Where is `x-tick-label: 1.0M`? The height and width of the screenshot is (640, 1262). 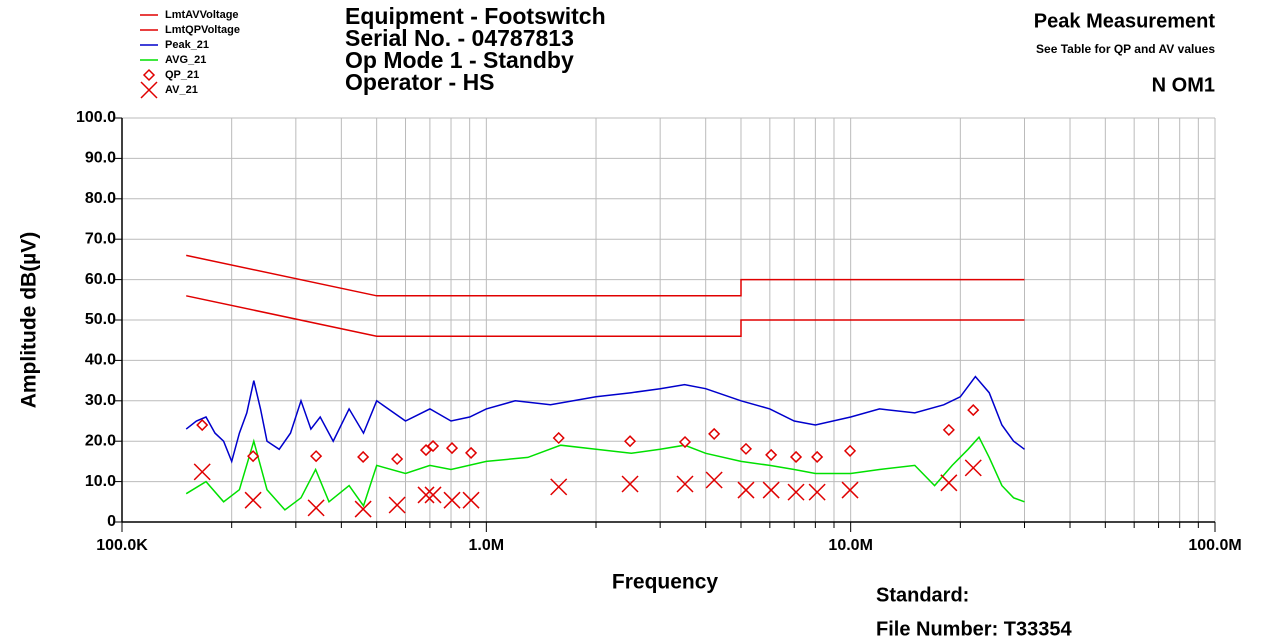
x-tick-label: 1.0M is located at coordinates (487, 545).